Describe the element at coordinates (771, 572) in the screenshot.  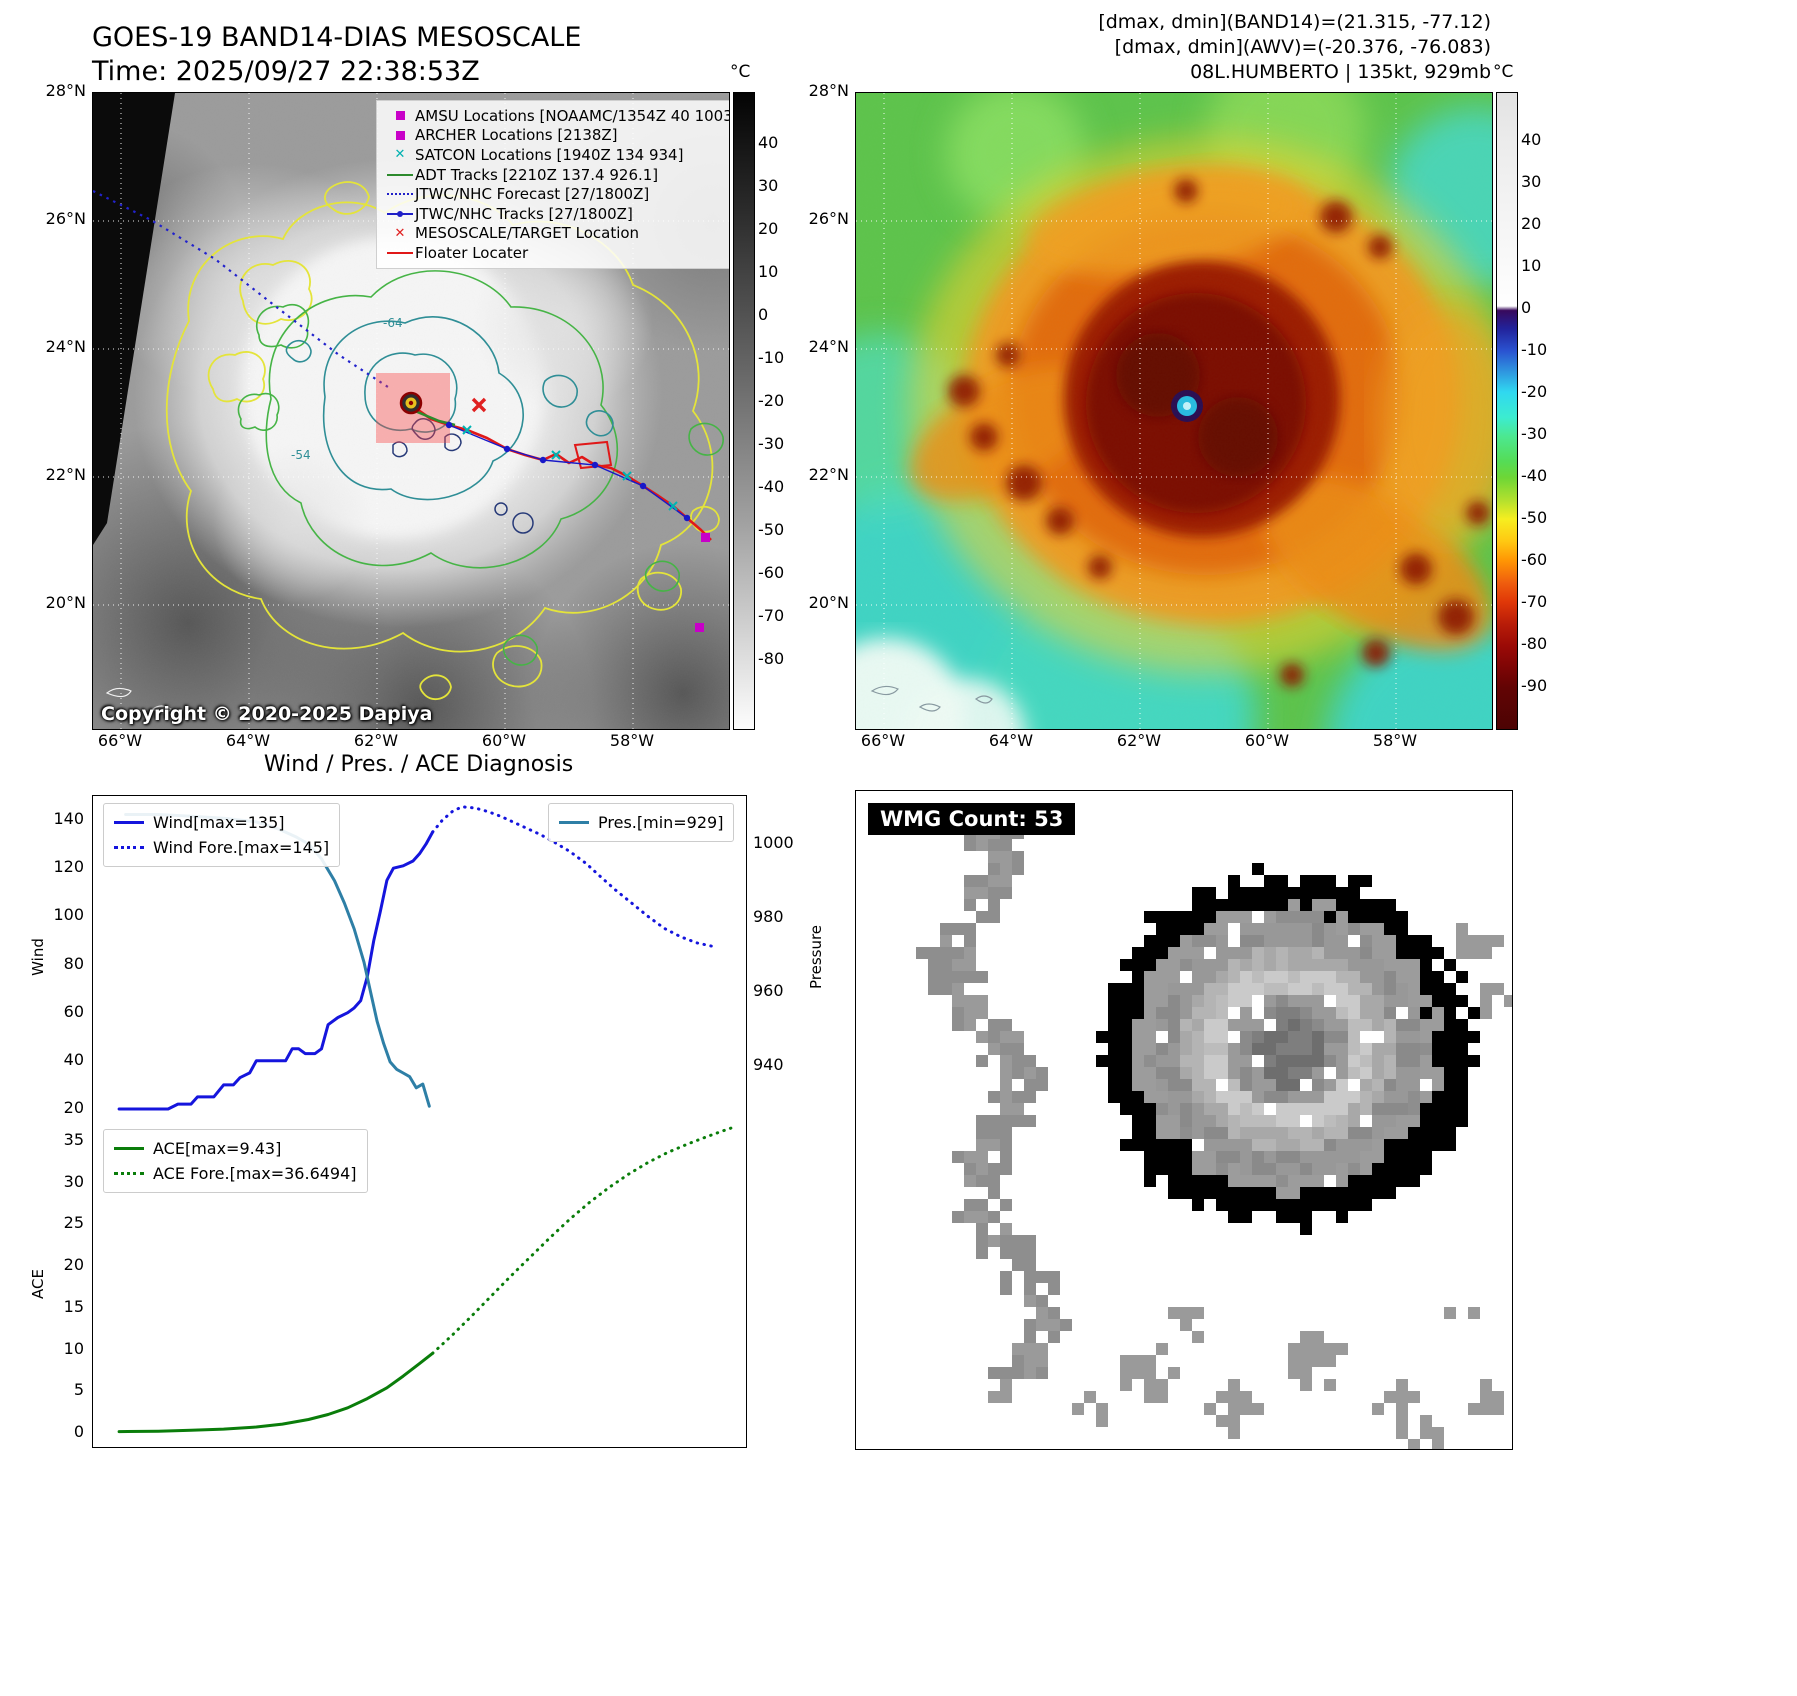
I see `left-colorbar-tick: -60` at that location.